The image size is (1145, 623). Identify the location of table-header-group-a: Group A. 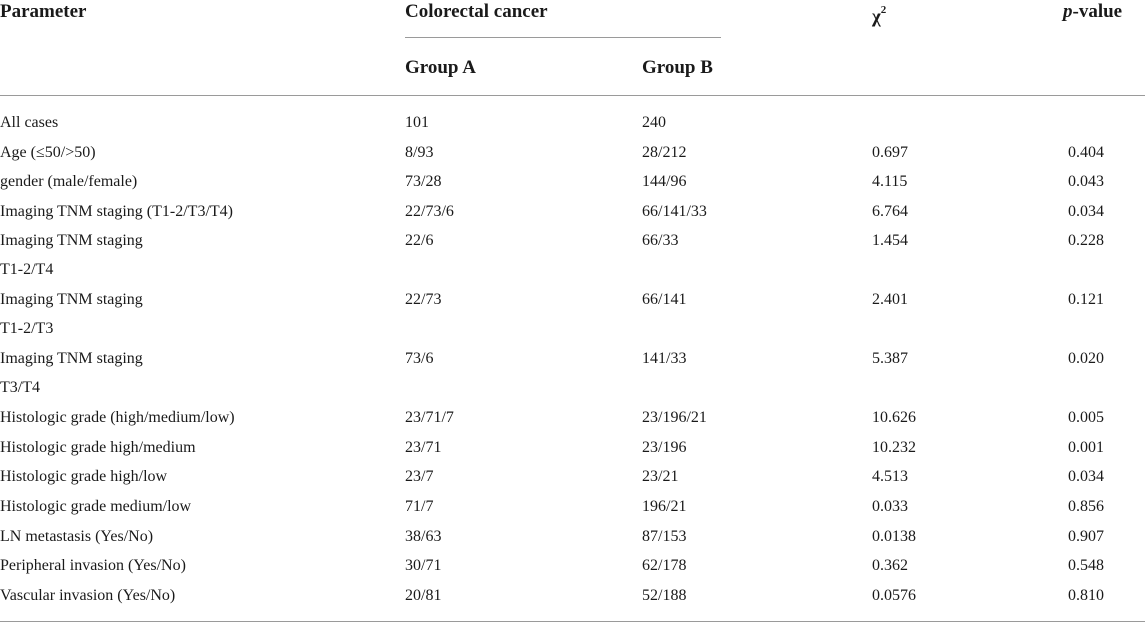
(440, 67).